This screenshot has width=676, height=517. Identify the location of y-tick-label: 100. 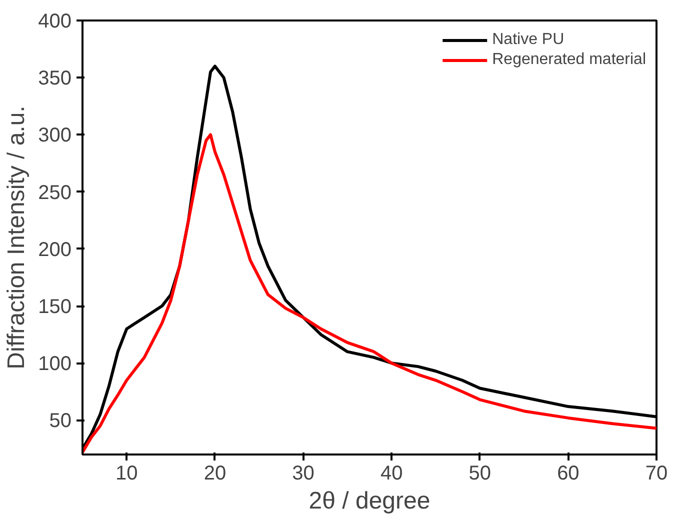
(55, 364).